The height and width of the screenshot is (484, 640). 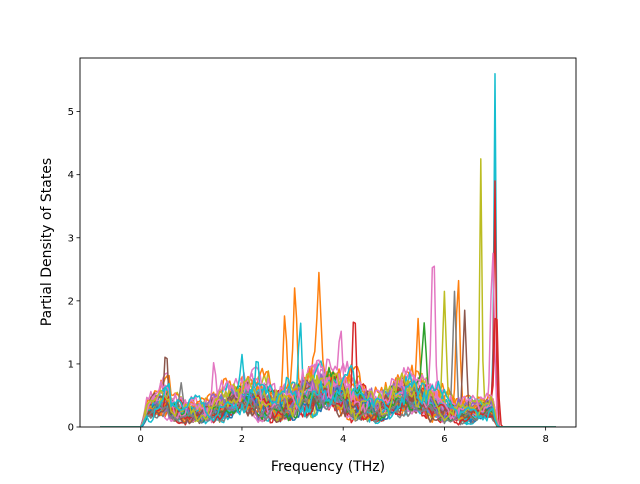 What do you see at coordinates (444, 439) in the screenshot?
I see `x-tick-label: 6` at bounding box center [444, 439].